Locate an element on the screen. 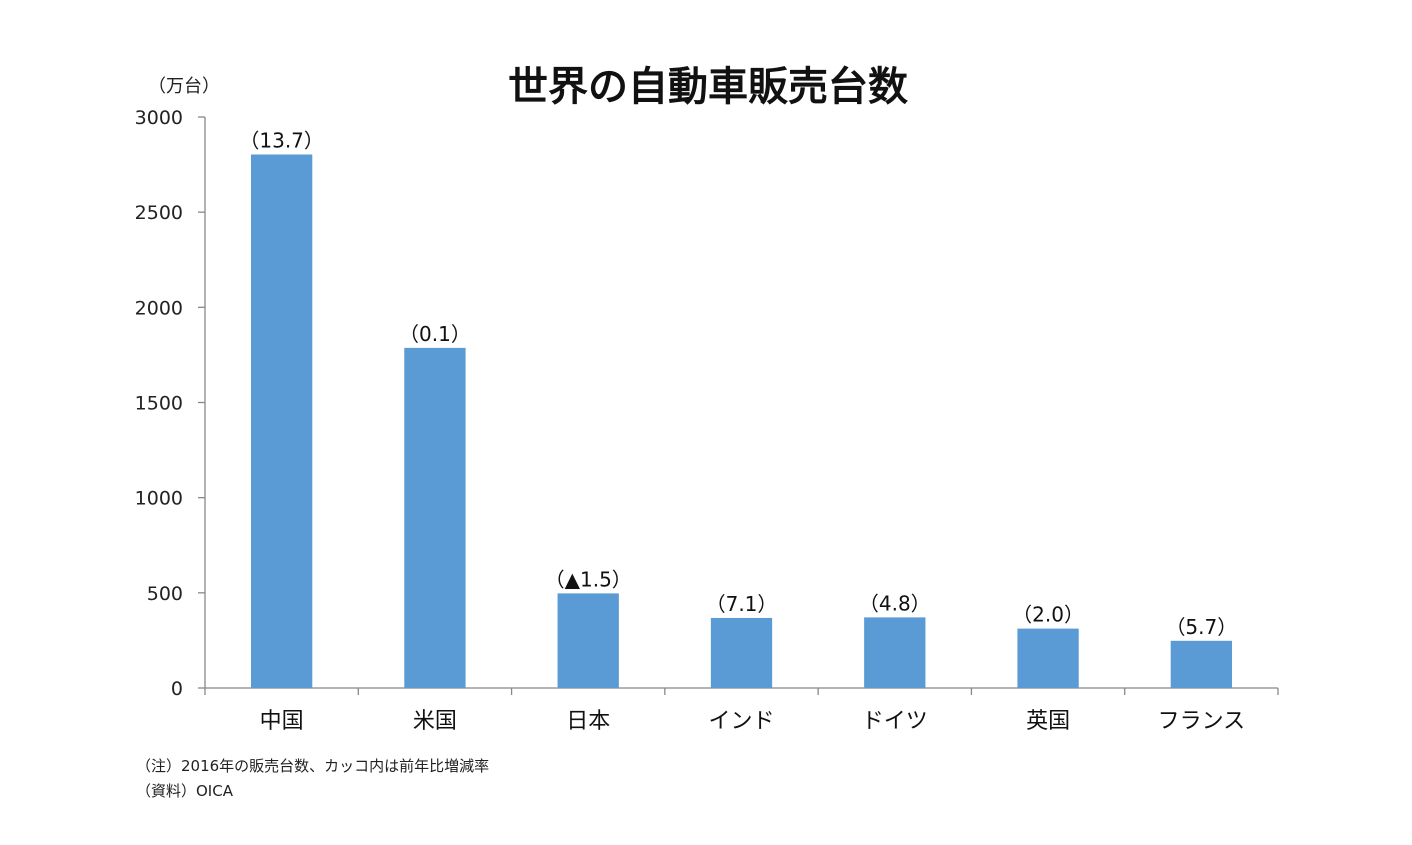  category-label: インド is located at coordinates (741, 721).